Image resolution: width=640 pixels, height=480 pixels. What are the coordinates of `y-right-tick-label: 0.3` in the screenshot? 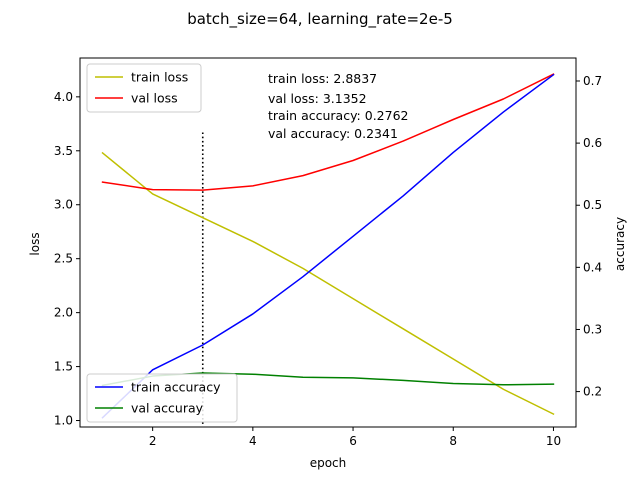 It's located at (592, 329).